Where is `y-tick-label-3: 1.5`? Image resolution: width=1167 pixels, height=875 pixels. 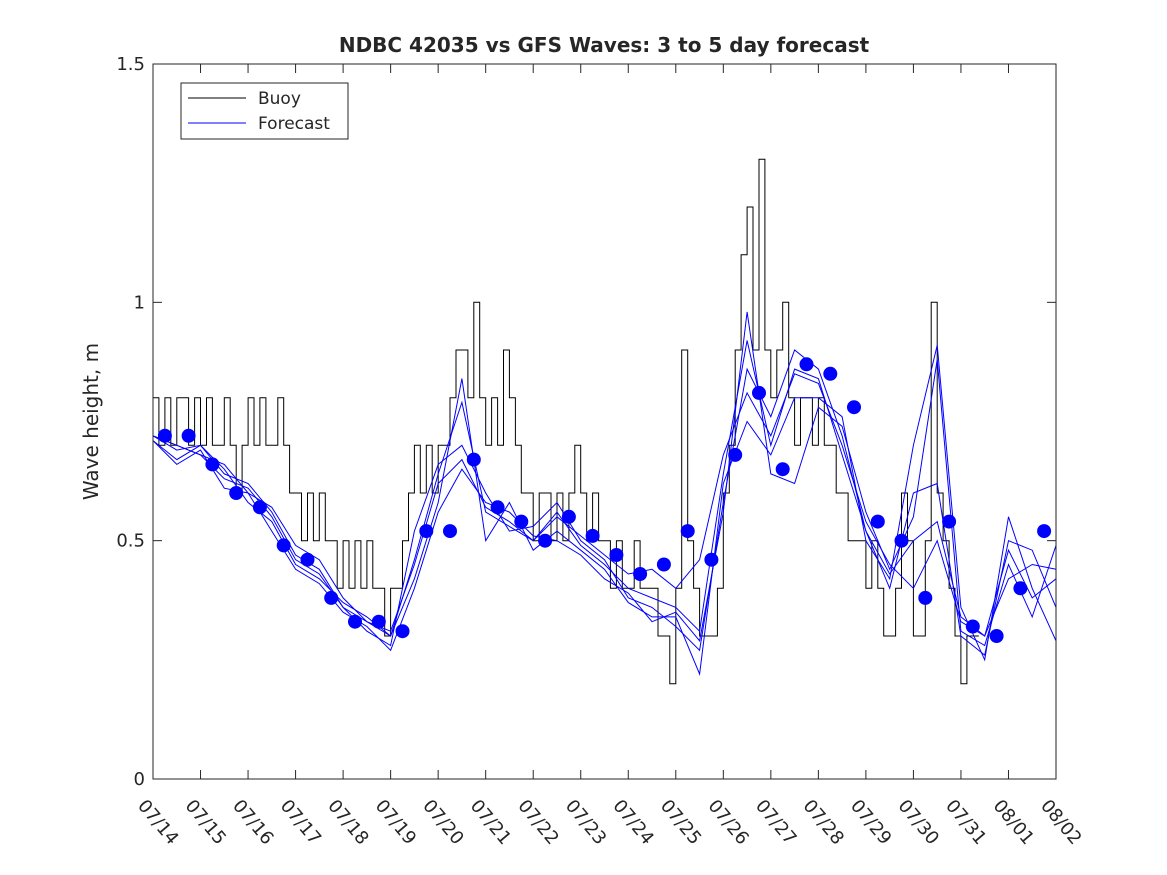 y-tick-label-3: 1.5 is located at coordinates (130, 64).